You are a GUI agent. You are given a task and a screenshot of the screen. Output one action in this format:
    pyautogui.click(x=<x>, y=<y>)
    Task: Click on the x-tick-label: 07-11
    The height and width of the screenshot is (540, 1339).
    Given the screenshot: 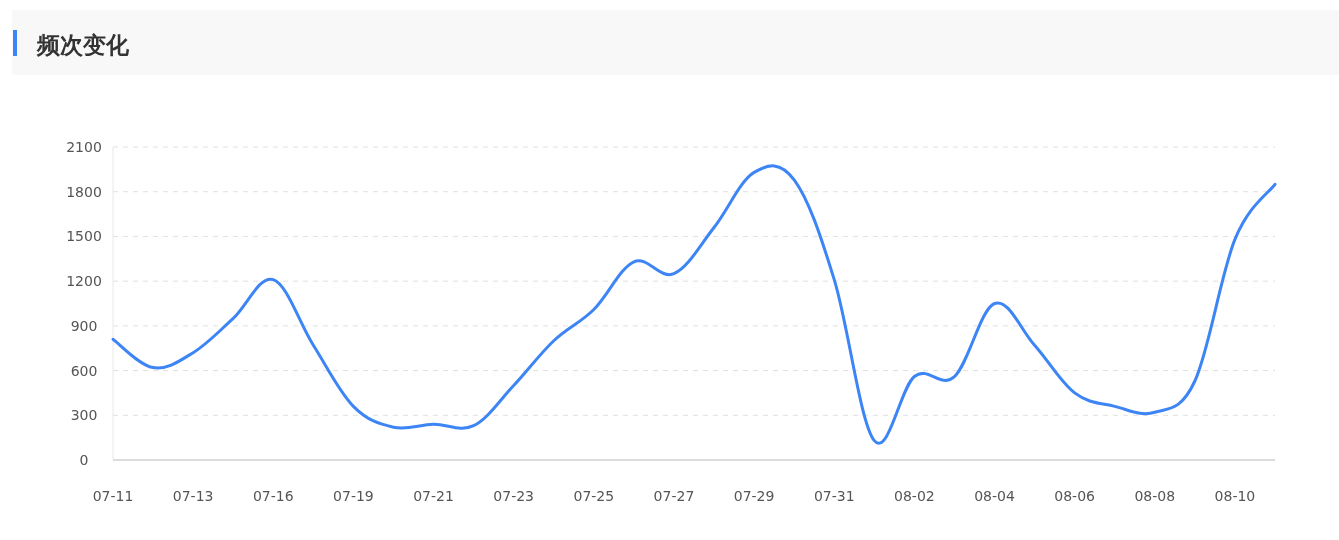 What is the action you would take?
    pyautogui.click(x=113, y=496)
    